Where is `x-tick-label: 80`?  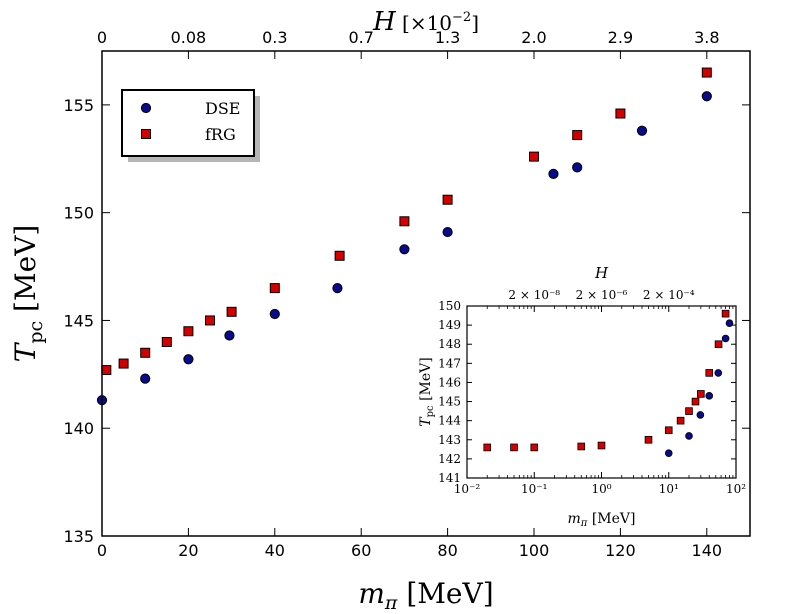
x-tick-label: 80 is located at coordinates (447, 550).